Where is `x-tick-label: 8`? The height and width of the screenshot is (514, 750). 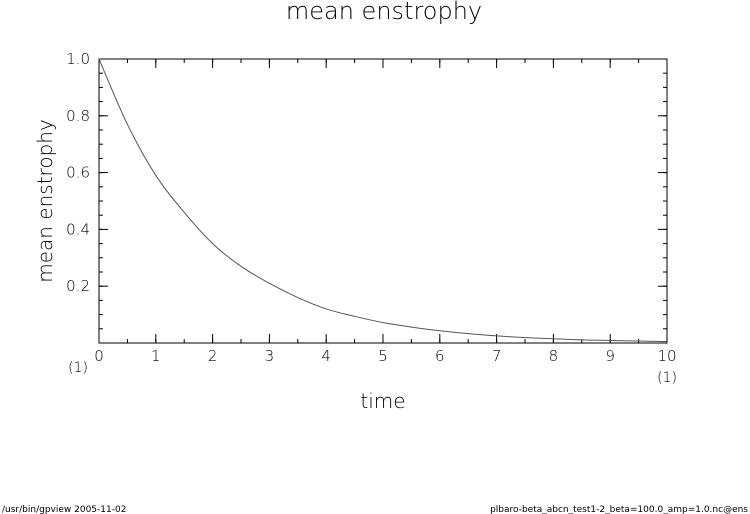
x-tick-label: 8 is located at coordinates (554, 356).